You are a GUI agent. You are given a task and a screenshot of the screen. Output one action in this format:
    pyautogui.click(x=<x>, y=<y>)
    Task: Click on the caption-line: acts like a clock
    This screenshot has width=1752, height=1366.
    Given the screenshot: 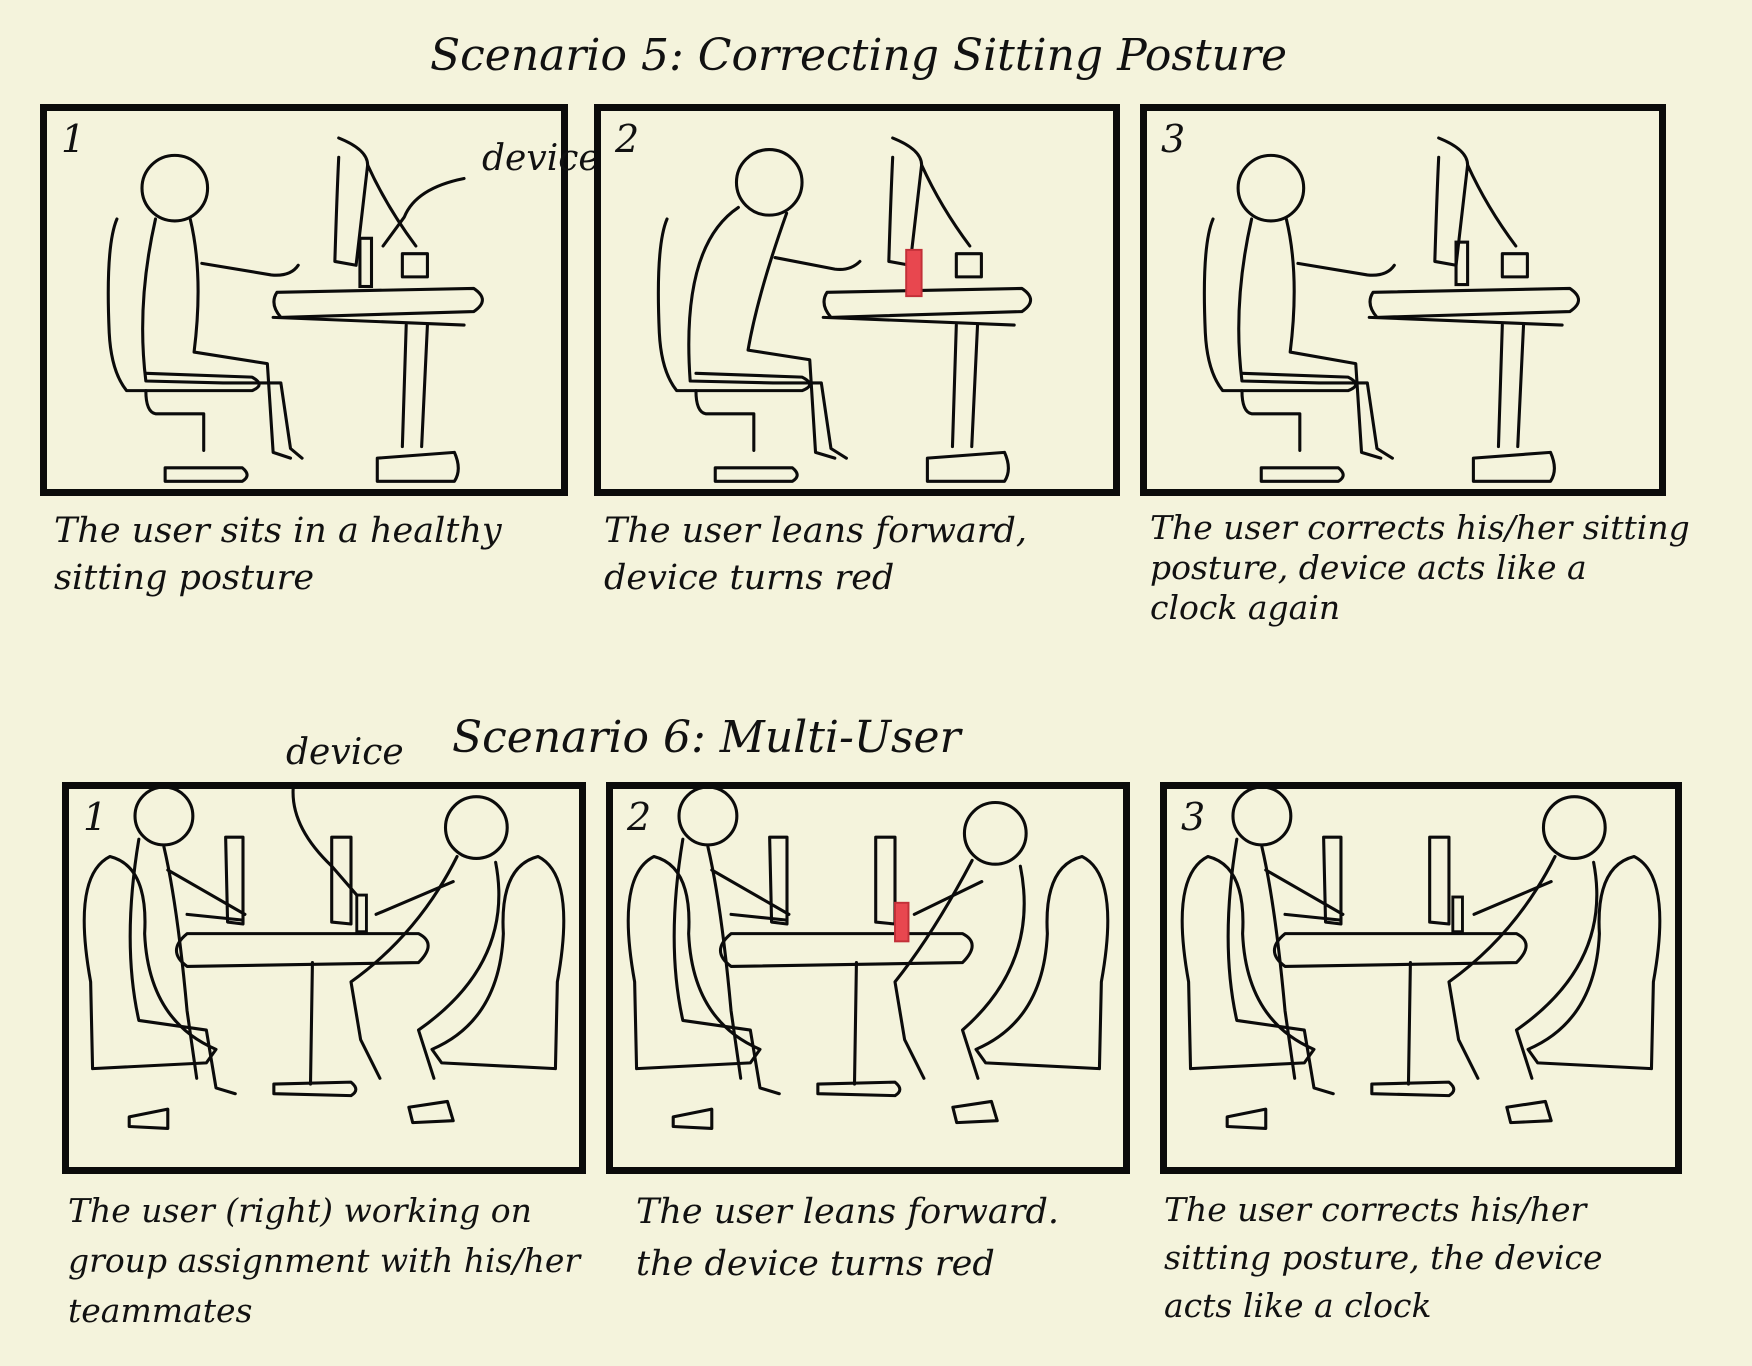 What is the action you would take?
    pyautogui.click(x=1298, y=1305)
    